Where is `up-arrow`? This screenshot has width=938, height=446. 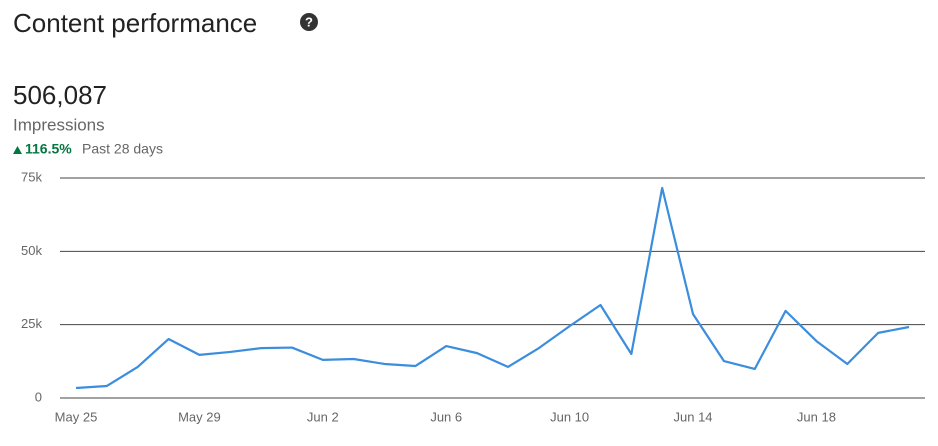 up-arrow is located at coordinates (17, 150).